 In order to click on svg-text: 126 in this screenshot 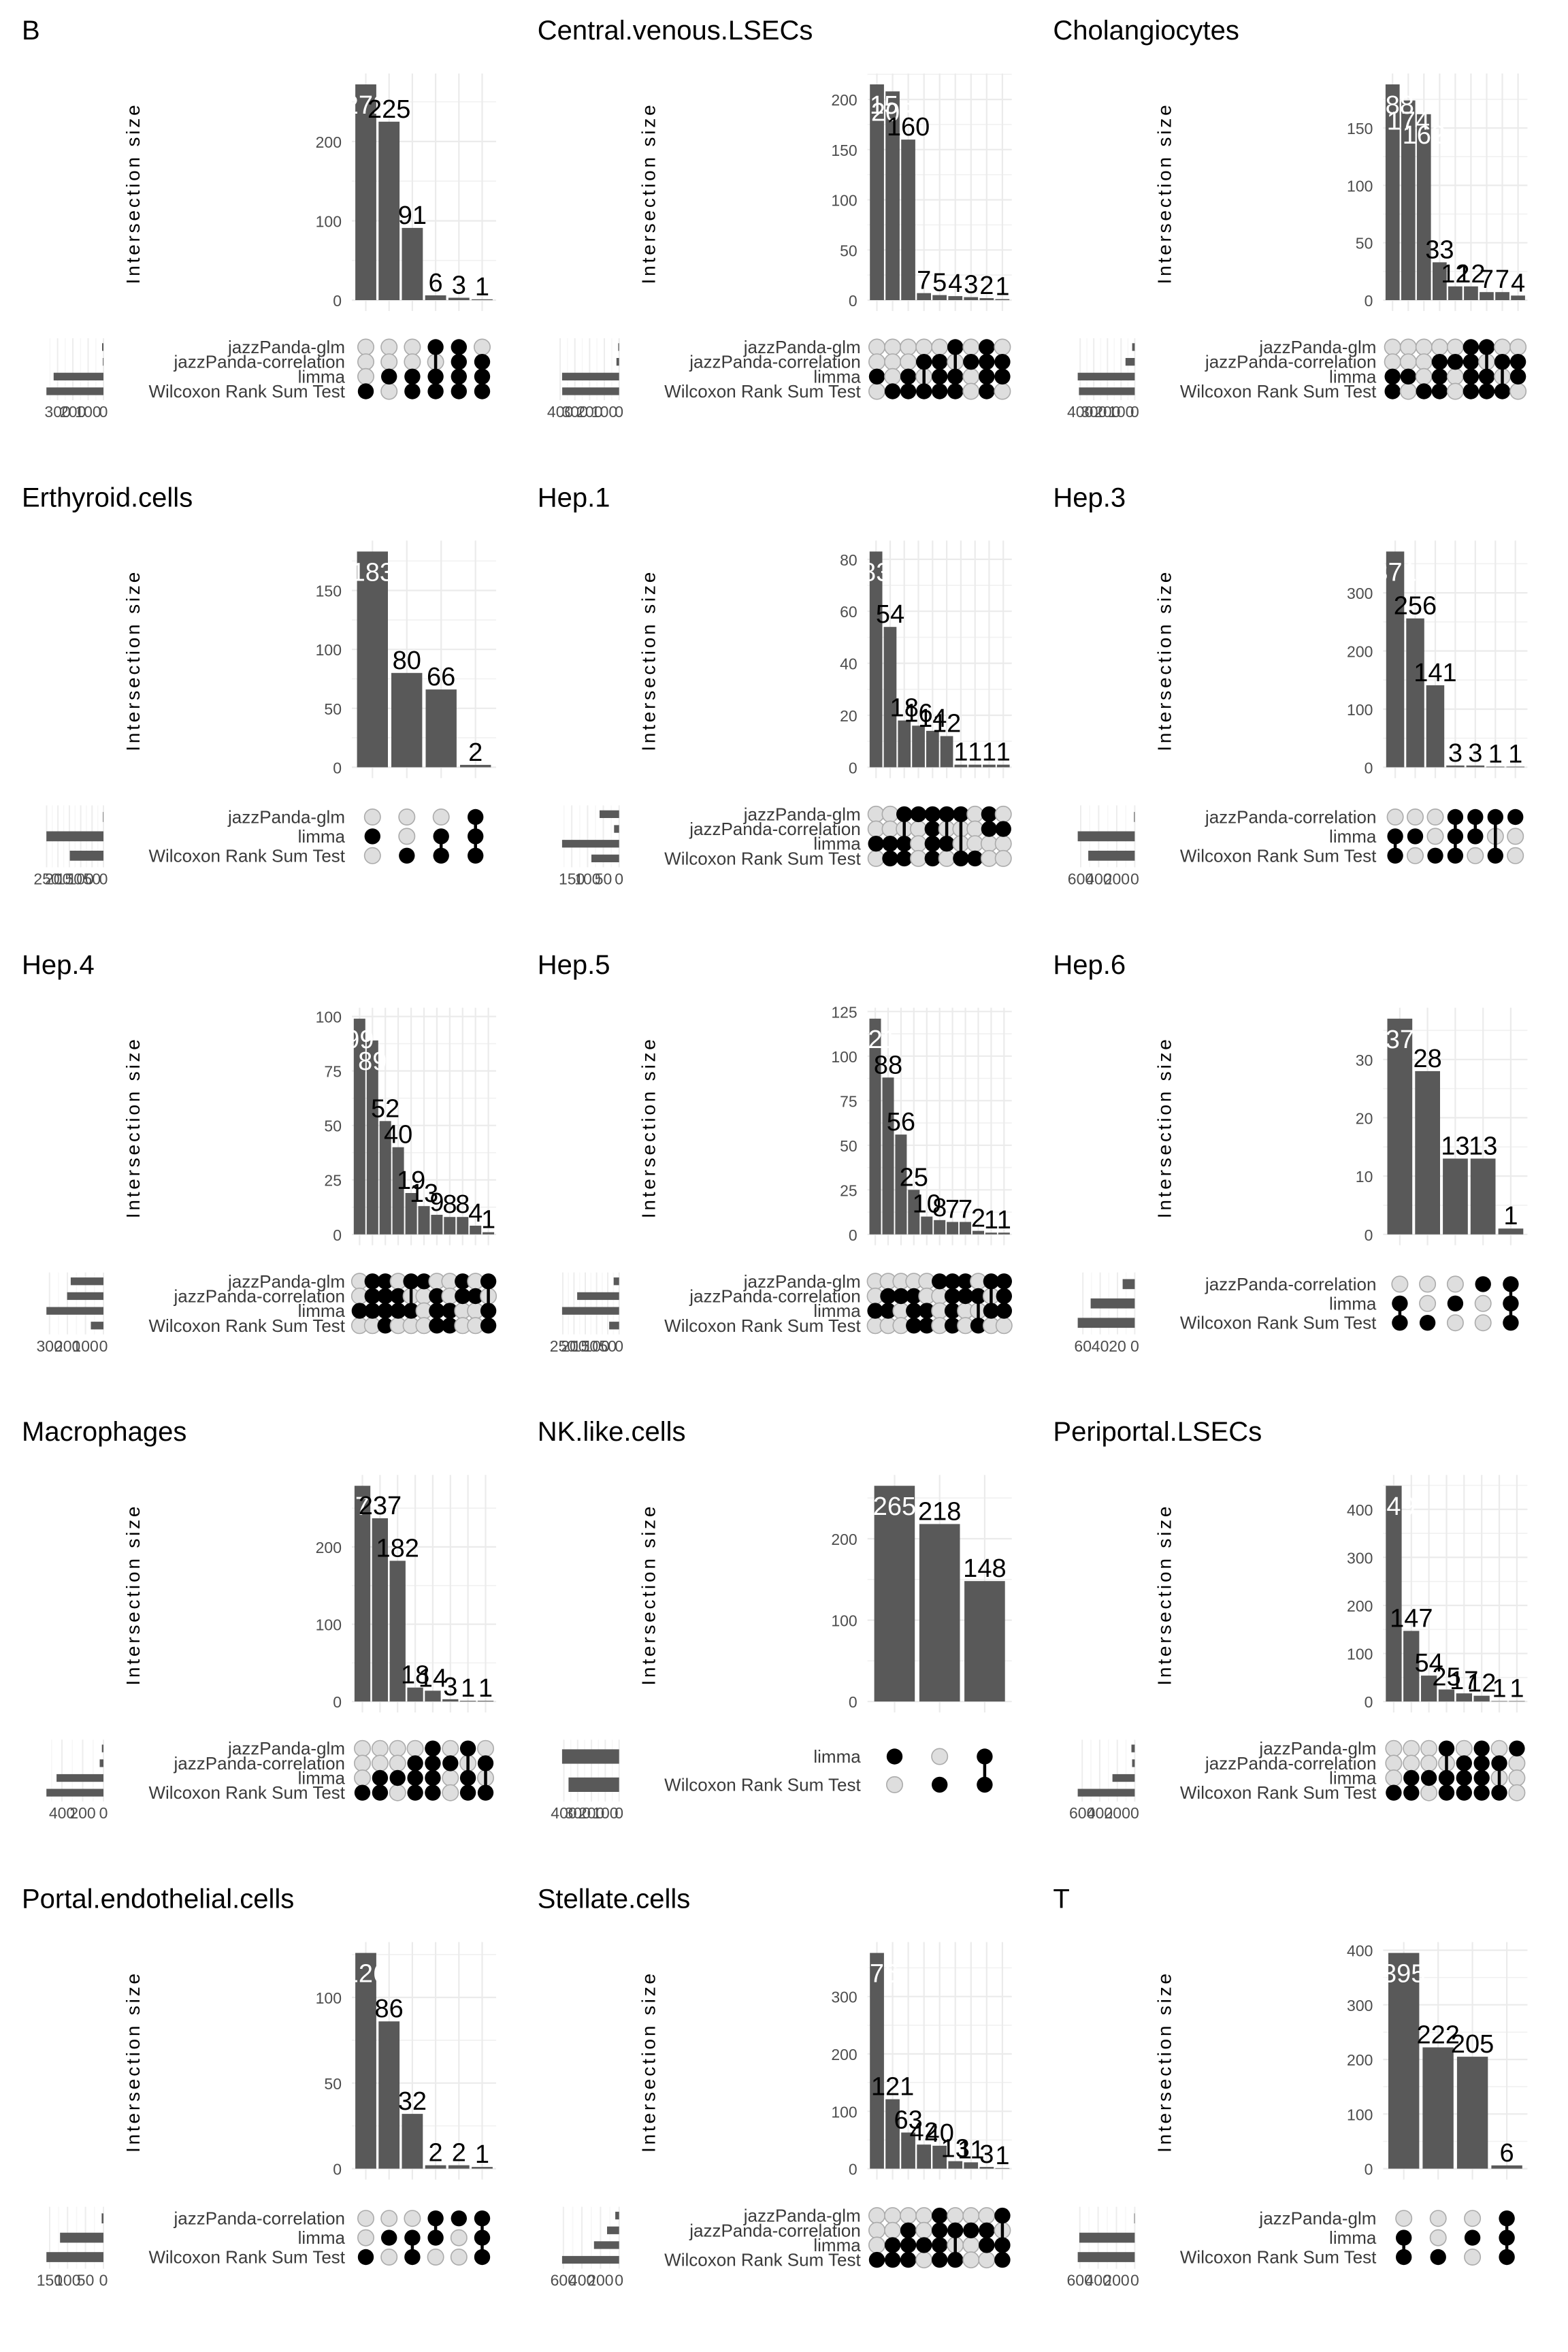, I will do `click(365, 1975)`.